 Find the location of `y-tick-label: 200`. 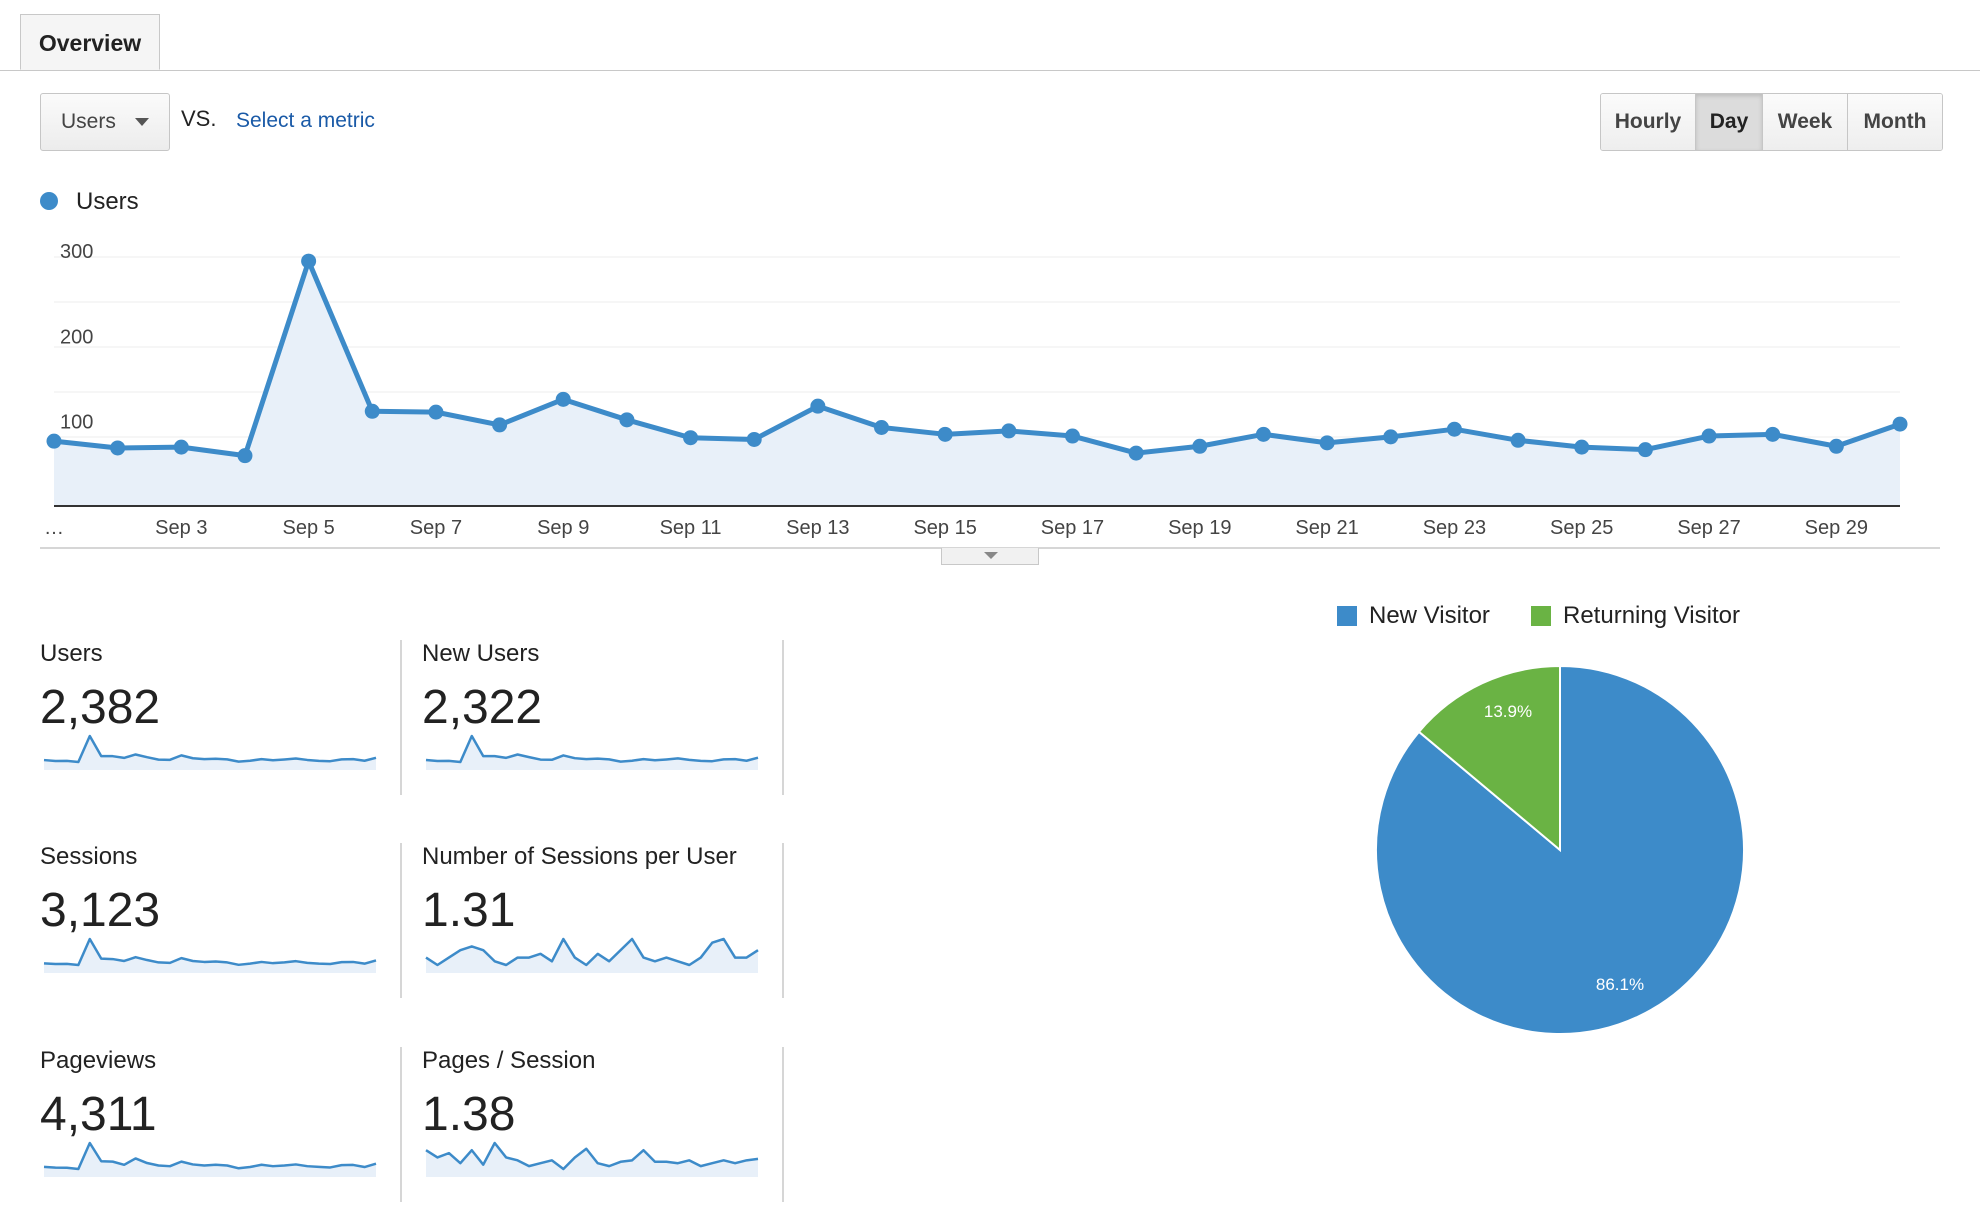

y-tick-label: 200 is located at coordinates (76, 337).